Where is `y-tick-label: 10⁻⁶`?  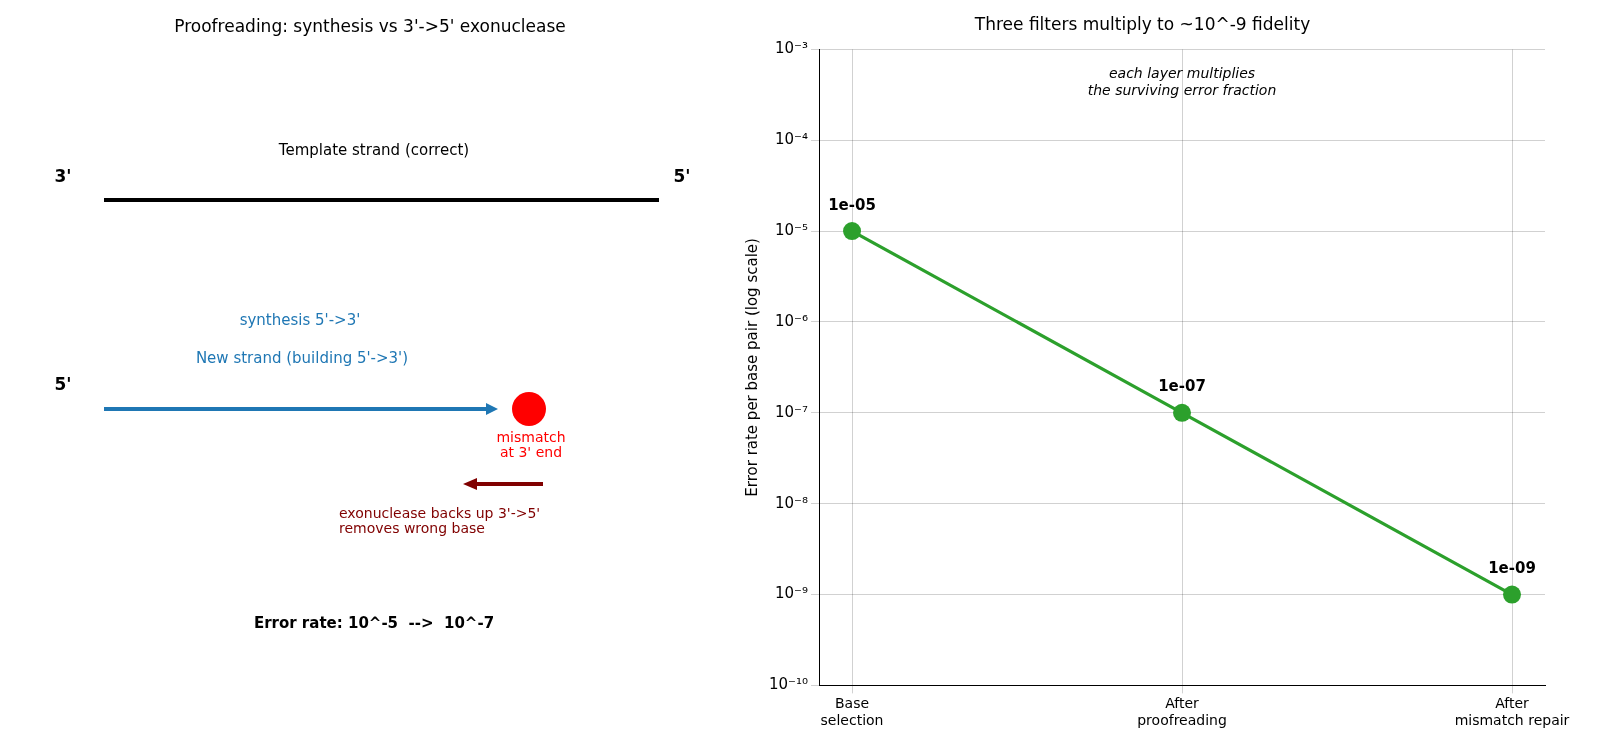 y-tick-label: 10⁻⁶ is located at coordinates (792, 320).